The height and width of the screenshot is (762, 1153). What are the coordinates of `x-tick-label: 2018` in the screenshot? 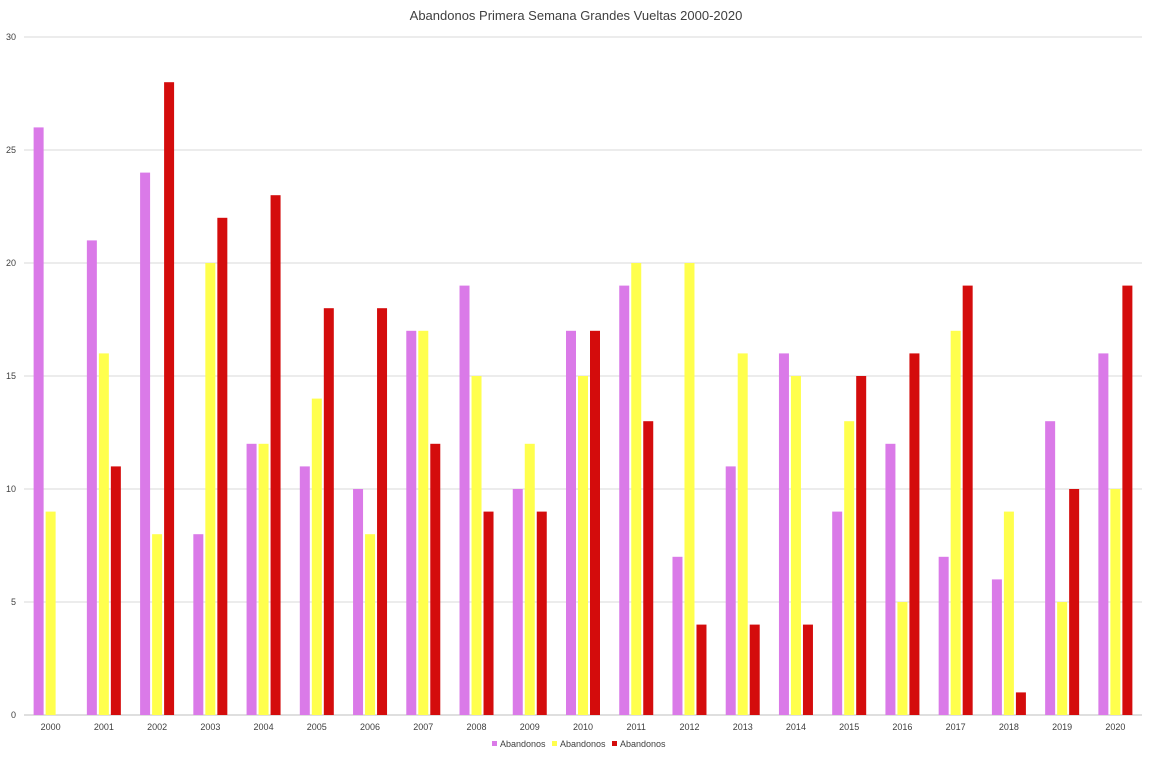 It's located at (1009, 727).